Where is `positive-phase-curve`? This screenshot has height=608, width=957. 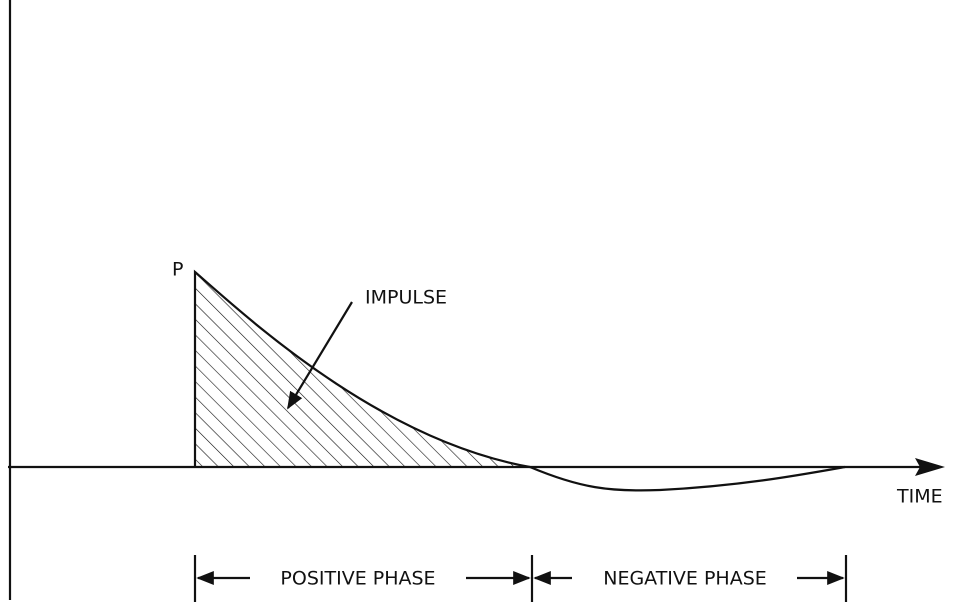
positive-phase-curve is located at coordinates (362, 369).